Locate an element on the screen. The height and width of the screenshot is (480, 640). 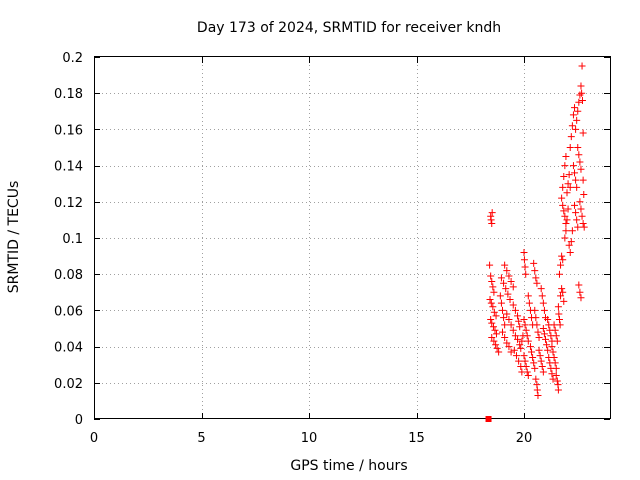
x-tick-label: 10 is located at coordinates (309, 438).